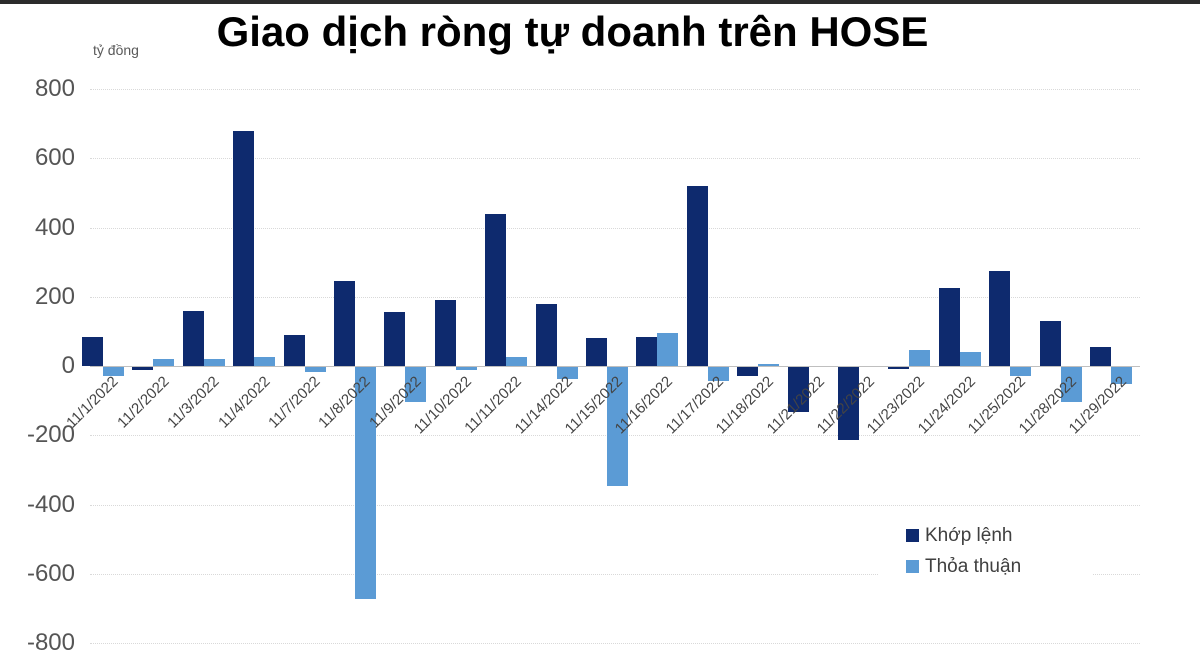 The width and height of the screenshot is (1200, 668). What do you see at coordinates (546, 335) in the screenshot?
I see `bar-khop-lenh-11/14/2022` at bounding box center [546, 335].